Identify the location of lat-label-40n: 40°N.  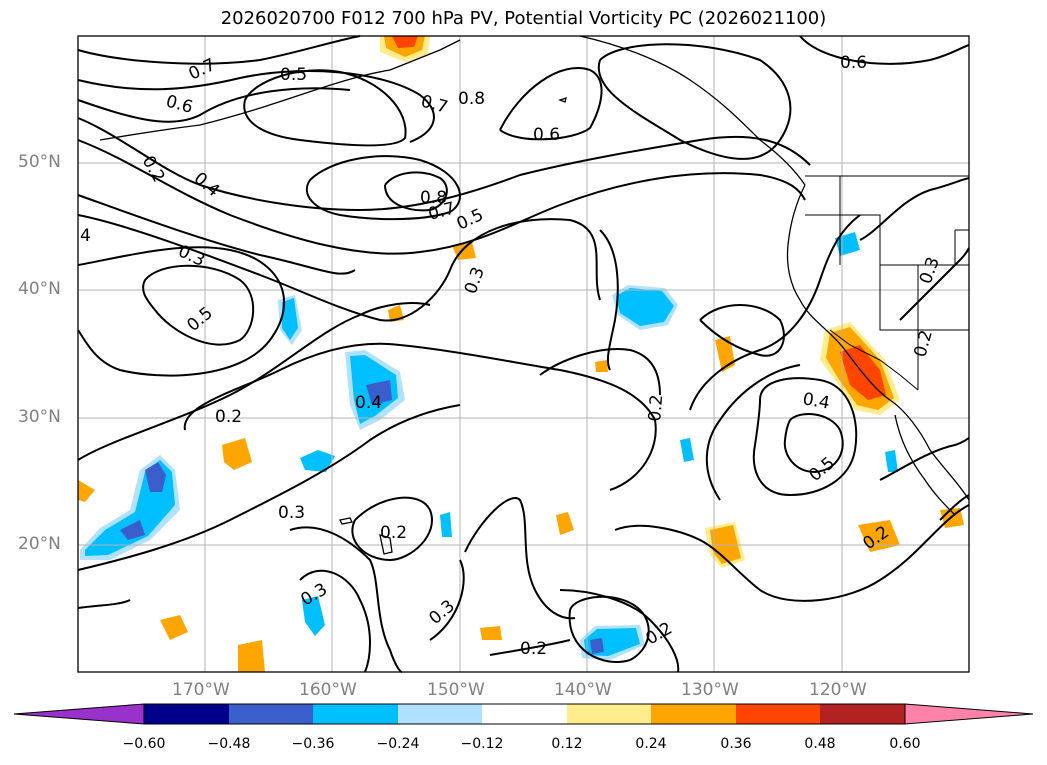
(39, 289).